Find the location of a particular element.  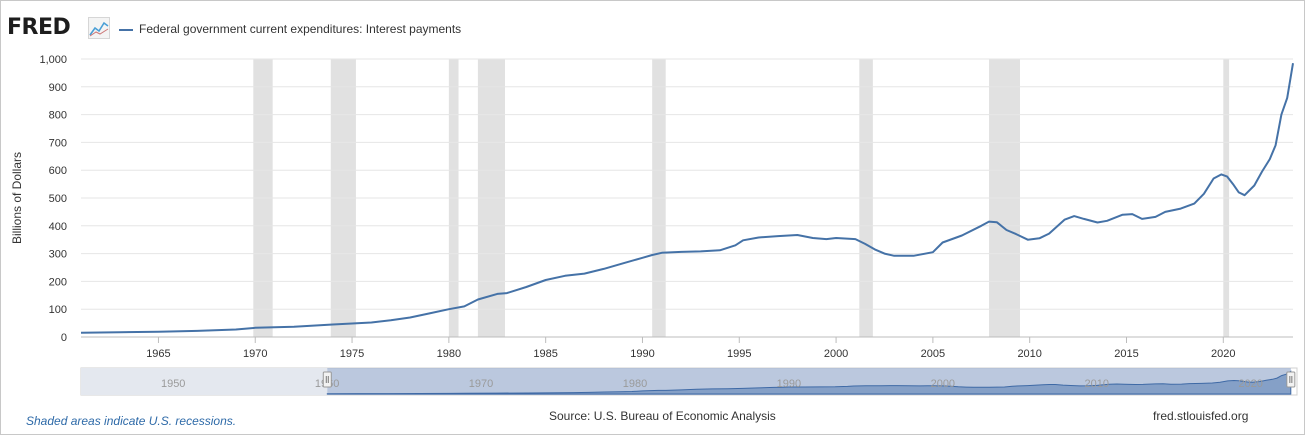

navigator-year-label: 2010 is located at coordinates (1097, 384).